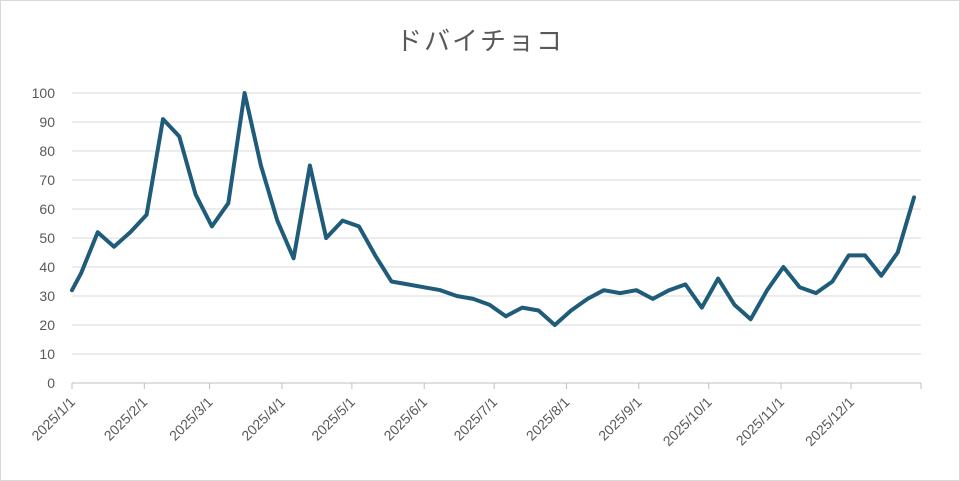 The width and height of the screenshot is (960, 481). What do you see at coordinates (47, 238) in the screenshot?
I see `y-tick-label: 50` at bounding box center [47, 238].